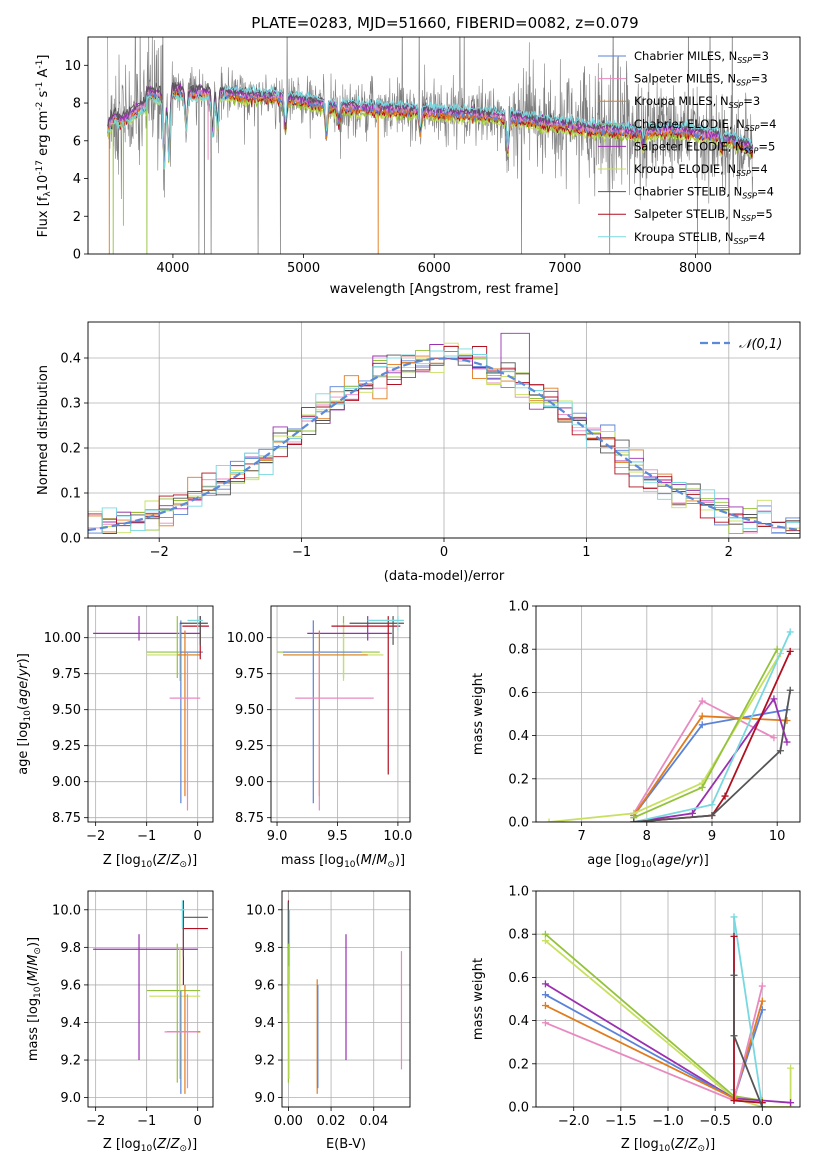  Describe the element at coordinates (715, 1121) in the screenshot. I see `x-tick-label: −0.5` at that location.